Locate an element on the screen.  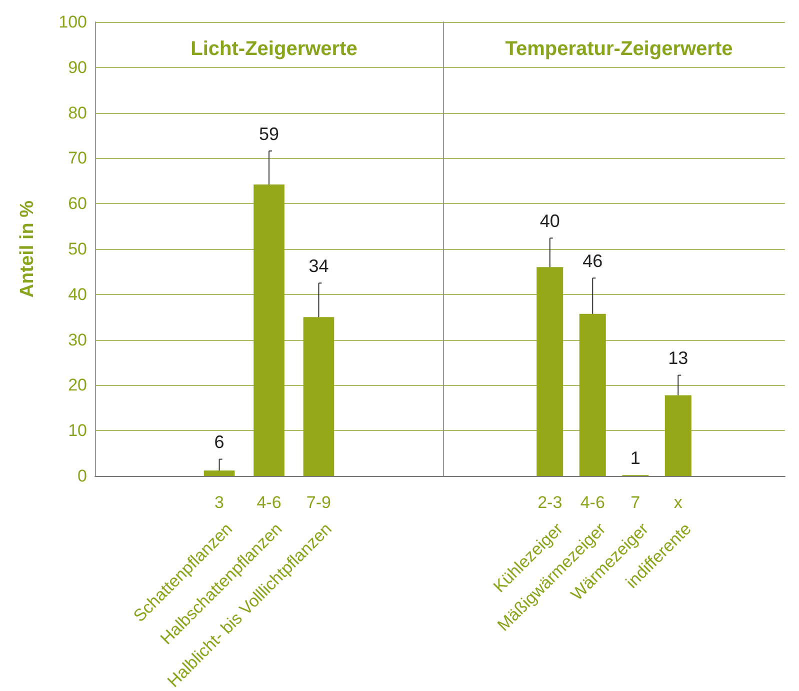
y-tick-label: 50 is located at coordinates (77, 249).